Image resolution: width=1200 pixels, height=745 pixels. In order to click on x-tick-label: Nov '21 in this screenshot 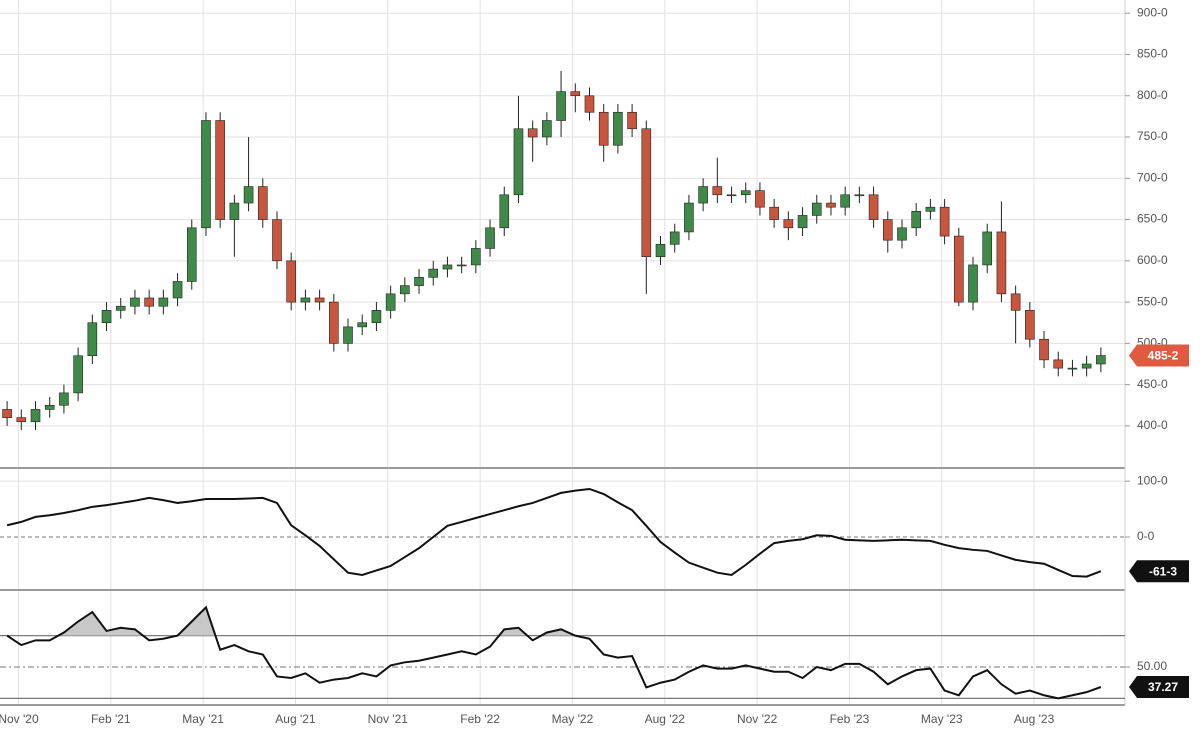, I will do `click(388, 719)`.